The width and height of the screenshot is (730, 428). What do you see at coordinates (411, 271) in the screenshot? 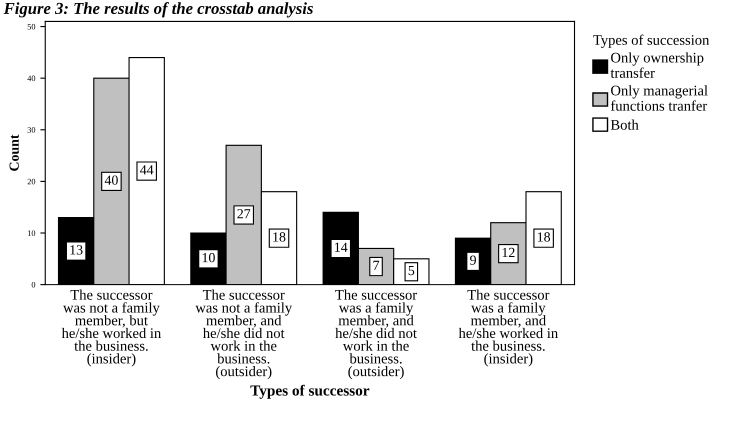
I see `data-label: 5` at bounding box center [411, 271].